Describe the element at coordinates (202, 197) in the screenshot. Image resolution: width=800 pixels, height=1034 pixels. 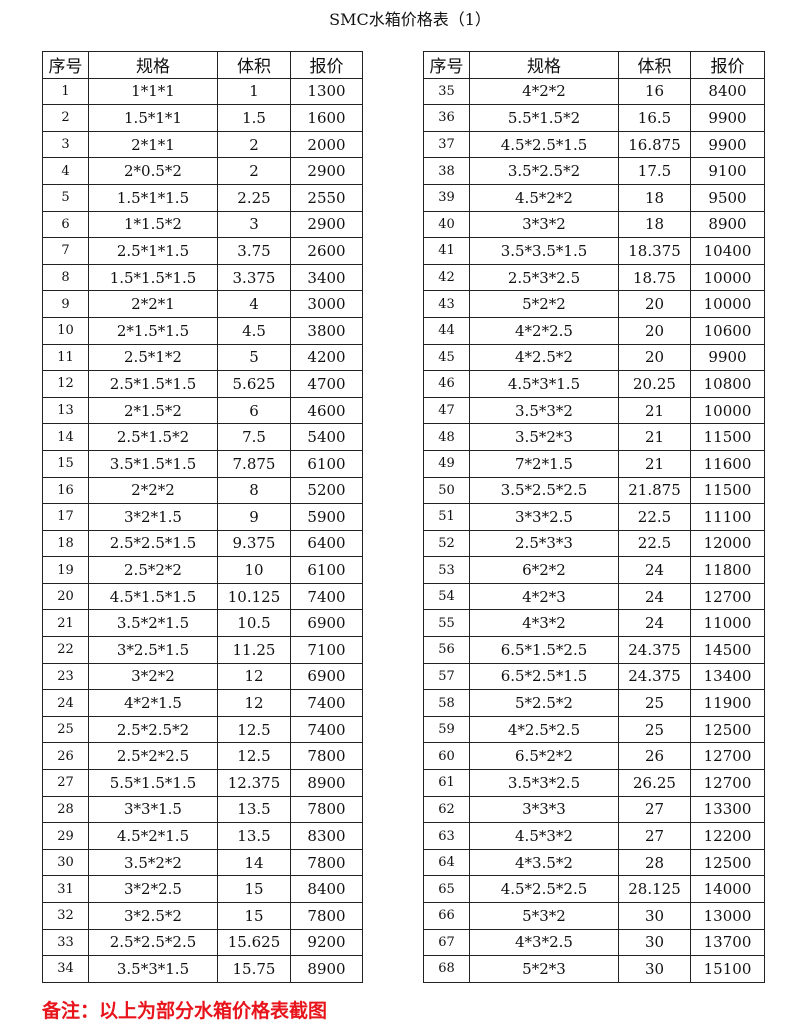
I see `table-row: 5 1.5*1*1.5 2.25 2550` at that location.